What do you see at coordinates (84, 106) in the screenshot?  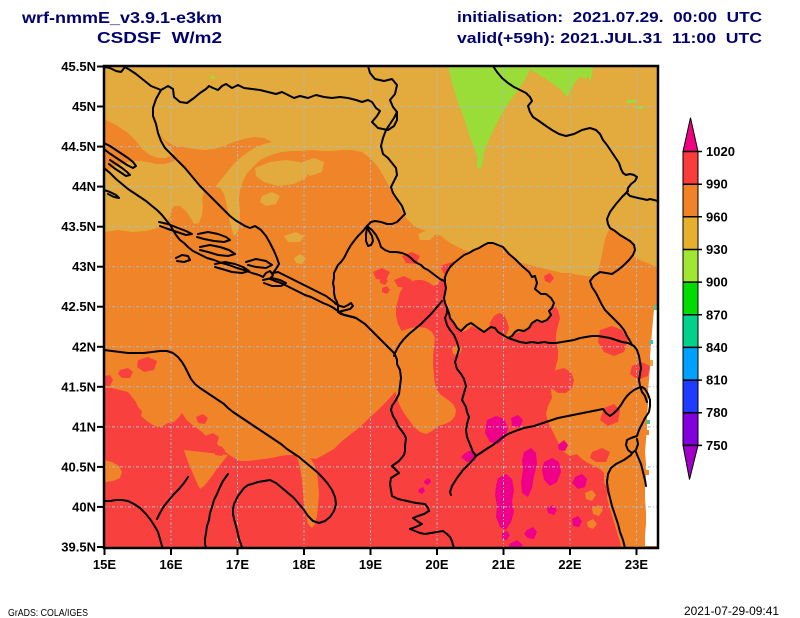 I see `svg-text: 45N` at bounding box center [84, 106].